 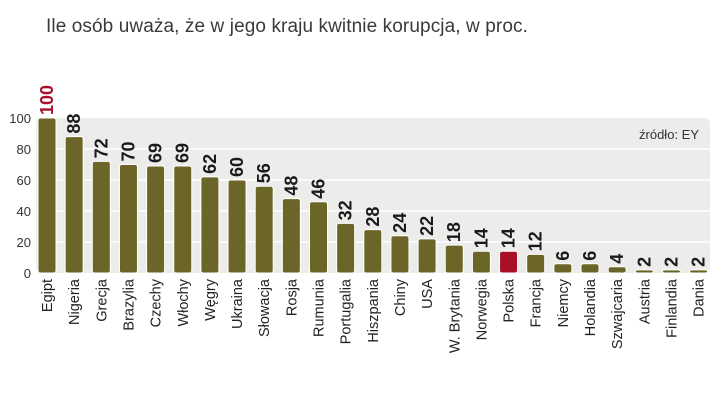 What do you see at coordinates (184, 302) in the screenshot?
I see `category-label: Włochy` at bounding box center [184, 302].